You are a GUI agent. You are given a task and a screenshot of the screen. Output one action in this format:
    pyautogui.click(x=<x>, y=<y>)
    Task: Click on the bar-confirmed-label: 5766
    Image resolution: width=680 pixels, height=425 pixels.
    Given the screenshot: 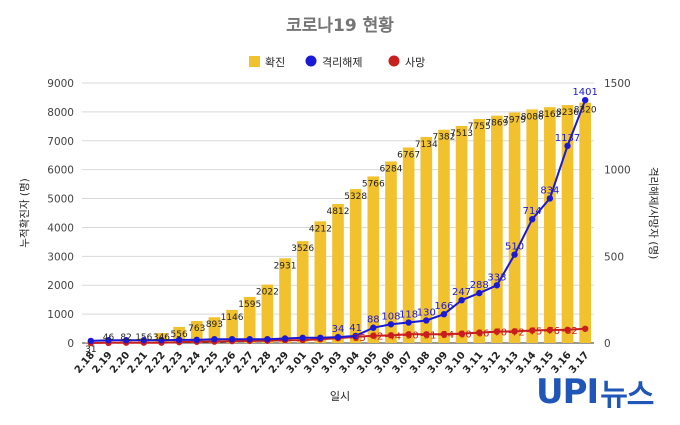 What is the action you would take?
    pyautogui.click(x=373, y=184)
    